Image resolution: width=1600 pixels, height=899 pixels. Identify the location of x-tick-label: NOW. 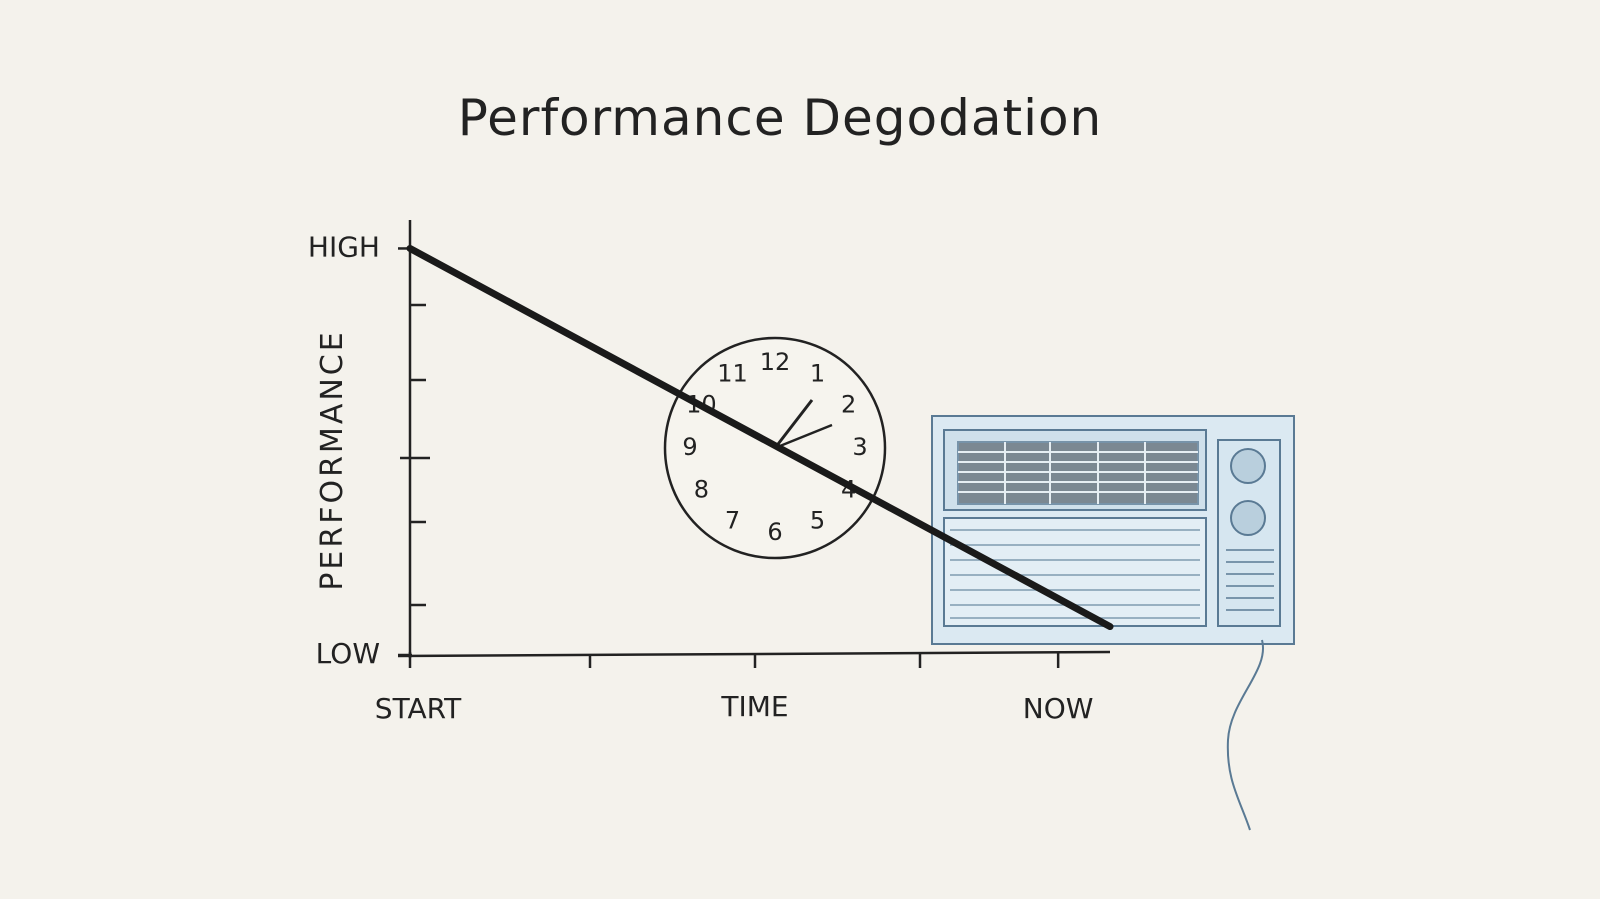
(1058, 708).